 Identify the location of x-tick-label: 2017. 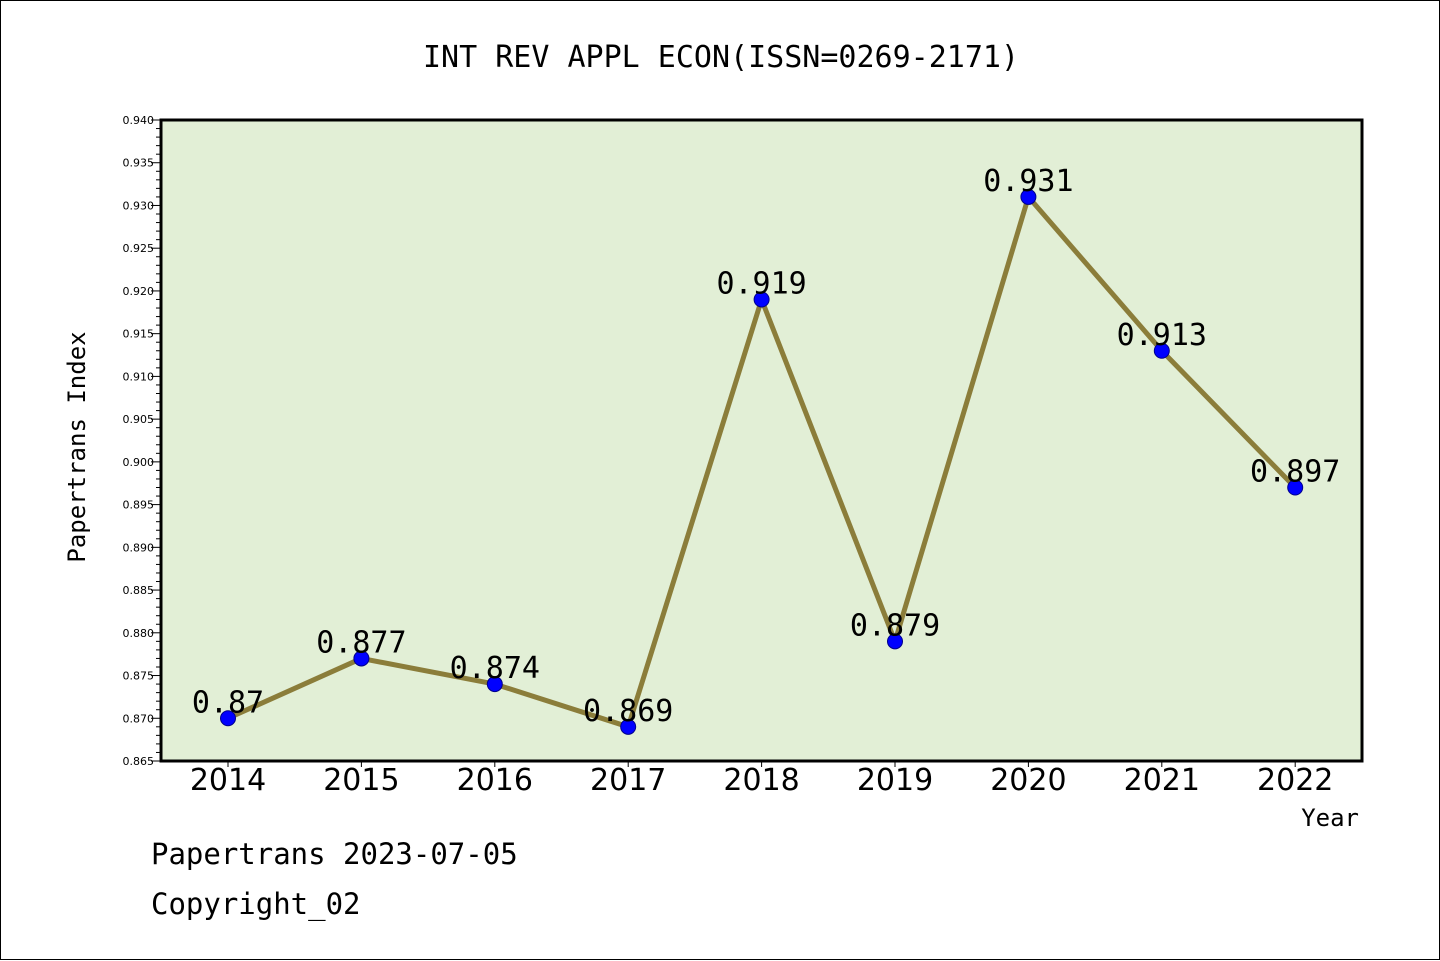
(628, 780).